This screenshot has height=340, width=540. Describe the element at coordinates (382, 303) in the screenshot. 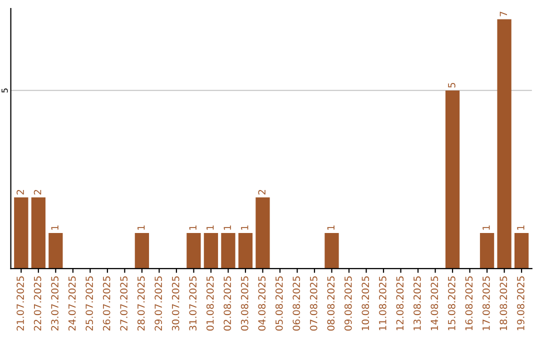

I see `x-tick-label: 11.08.2025` at that location.